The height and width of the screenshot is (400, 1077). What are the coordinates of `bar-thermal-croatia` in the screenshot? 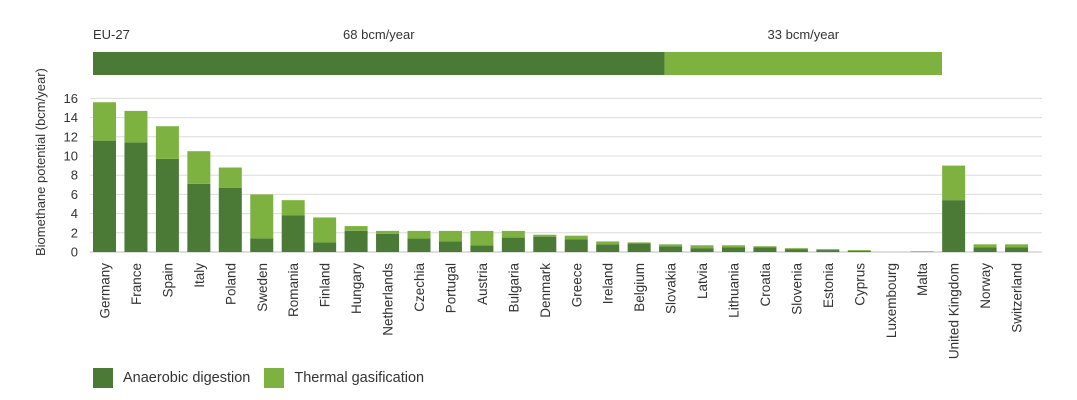 It's located at (765, 247).